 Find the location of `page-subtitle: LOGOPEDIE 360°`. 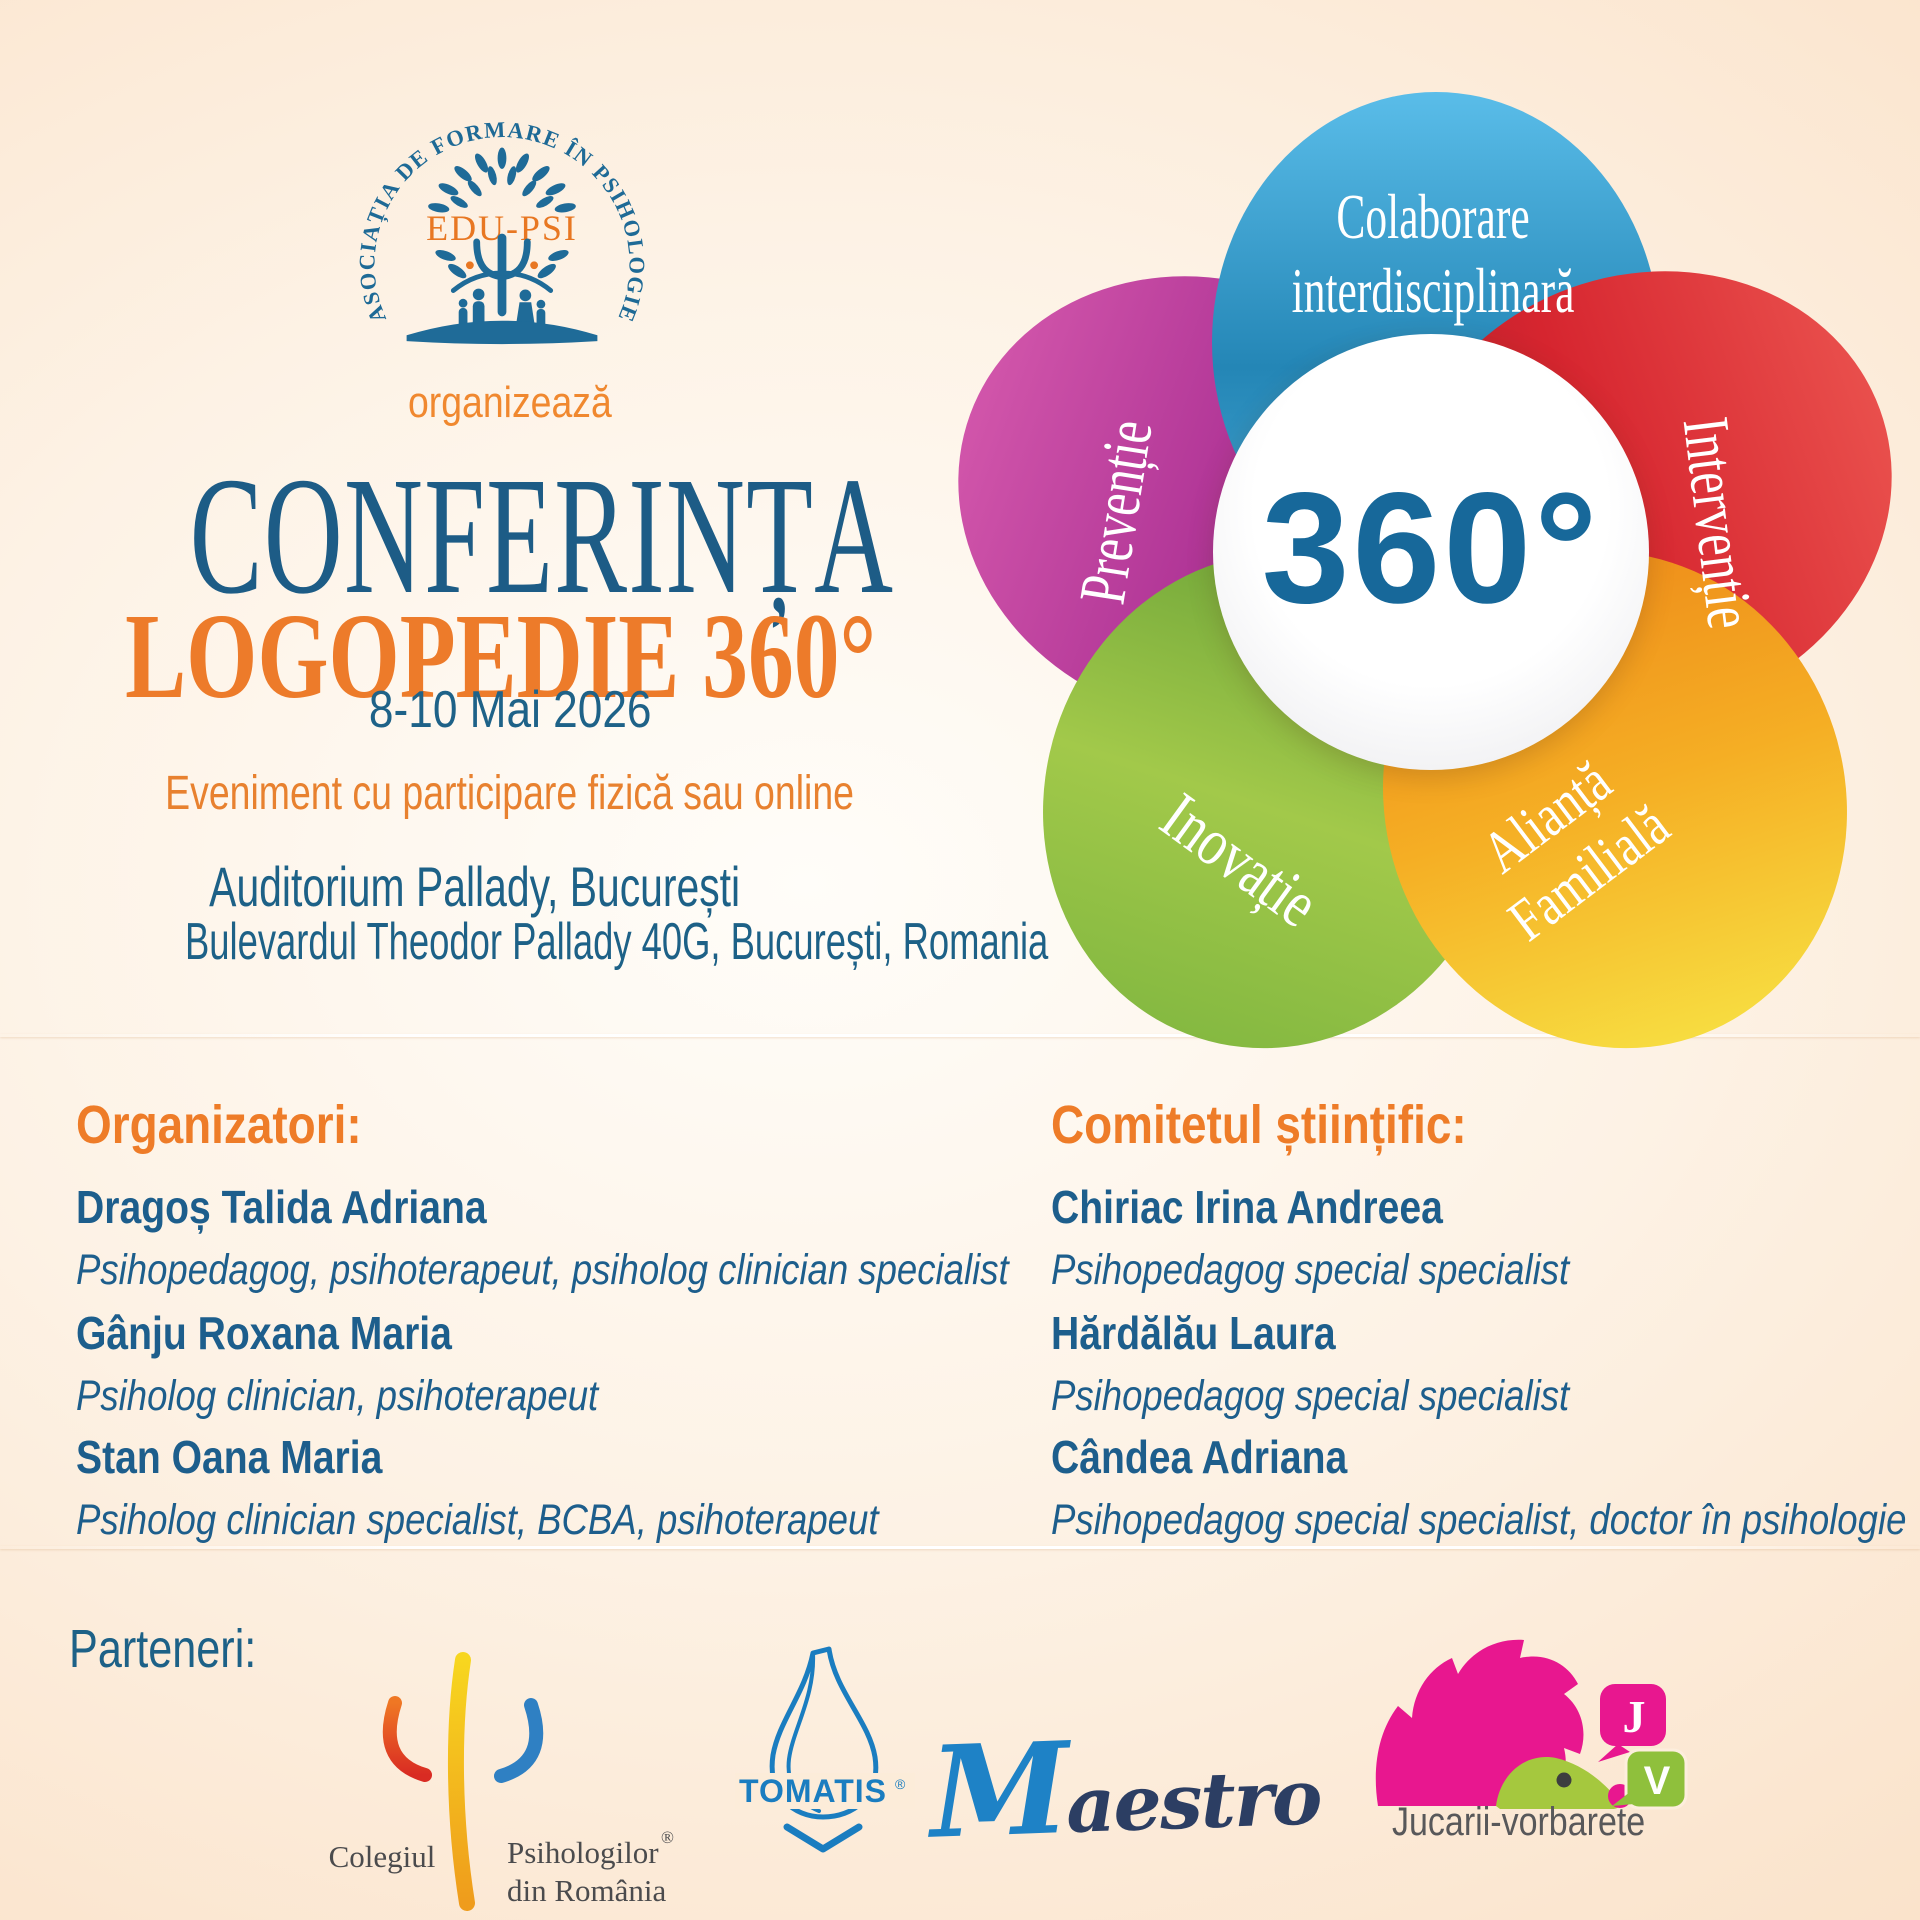

page-subtitle: LOGOPEDIE 360° is located at coordinates (501, 656).